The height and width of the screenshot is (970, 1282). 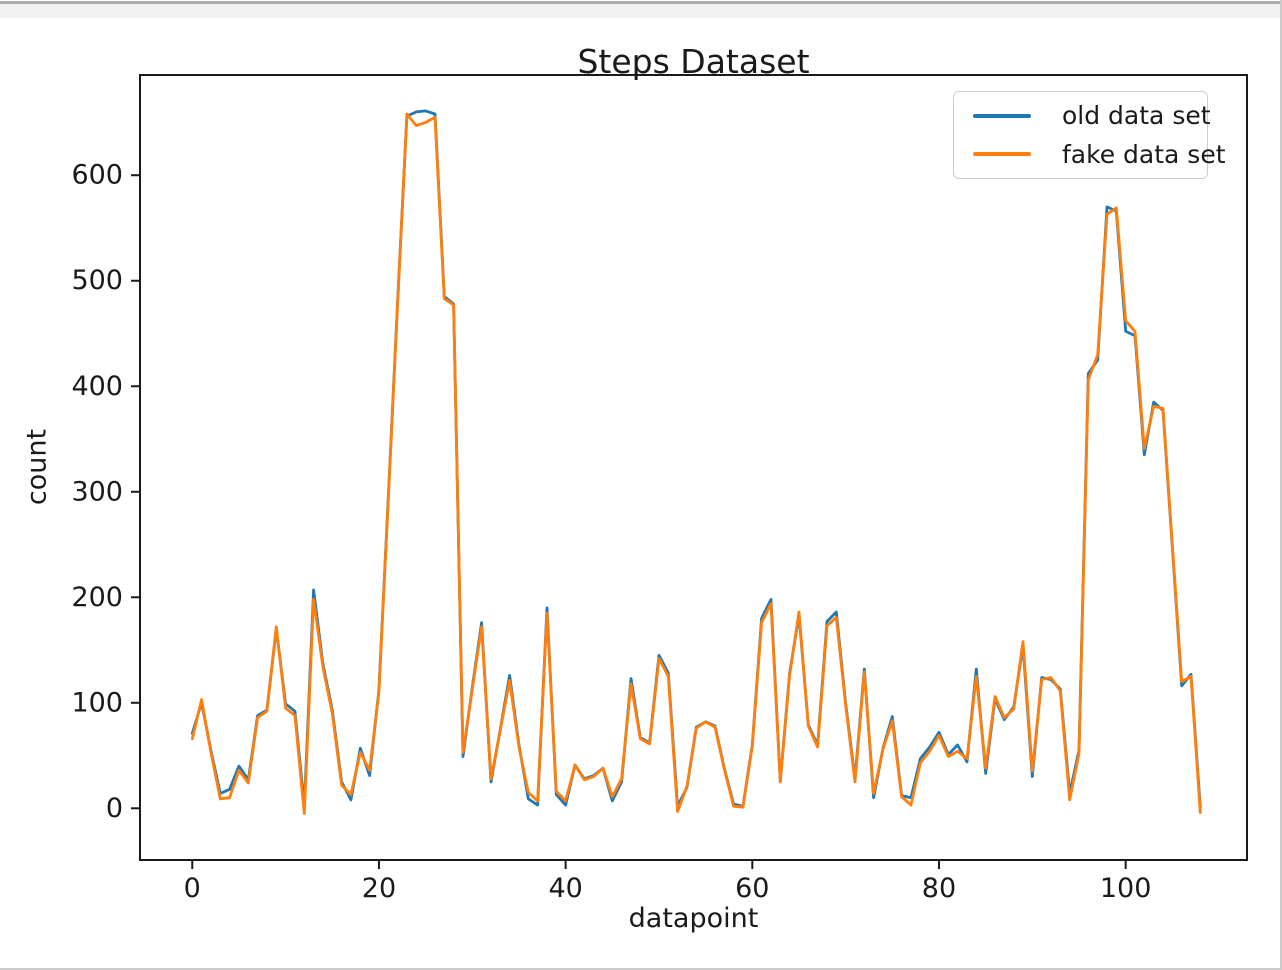 I want to click on x-tick-label: 20, so click(x=379, y=888).